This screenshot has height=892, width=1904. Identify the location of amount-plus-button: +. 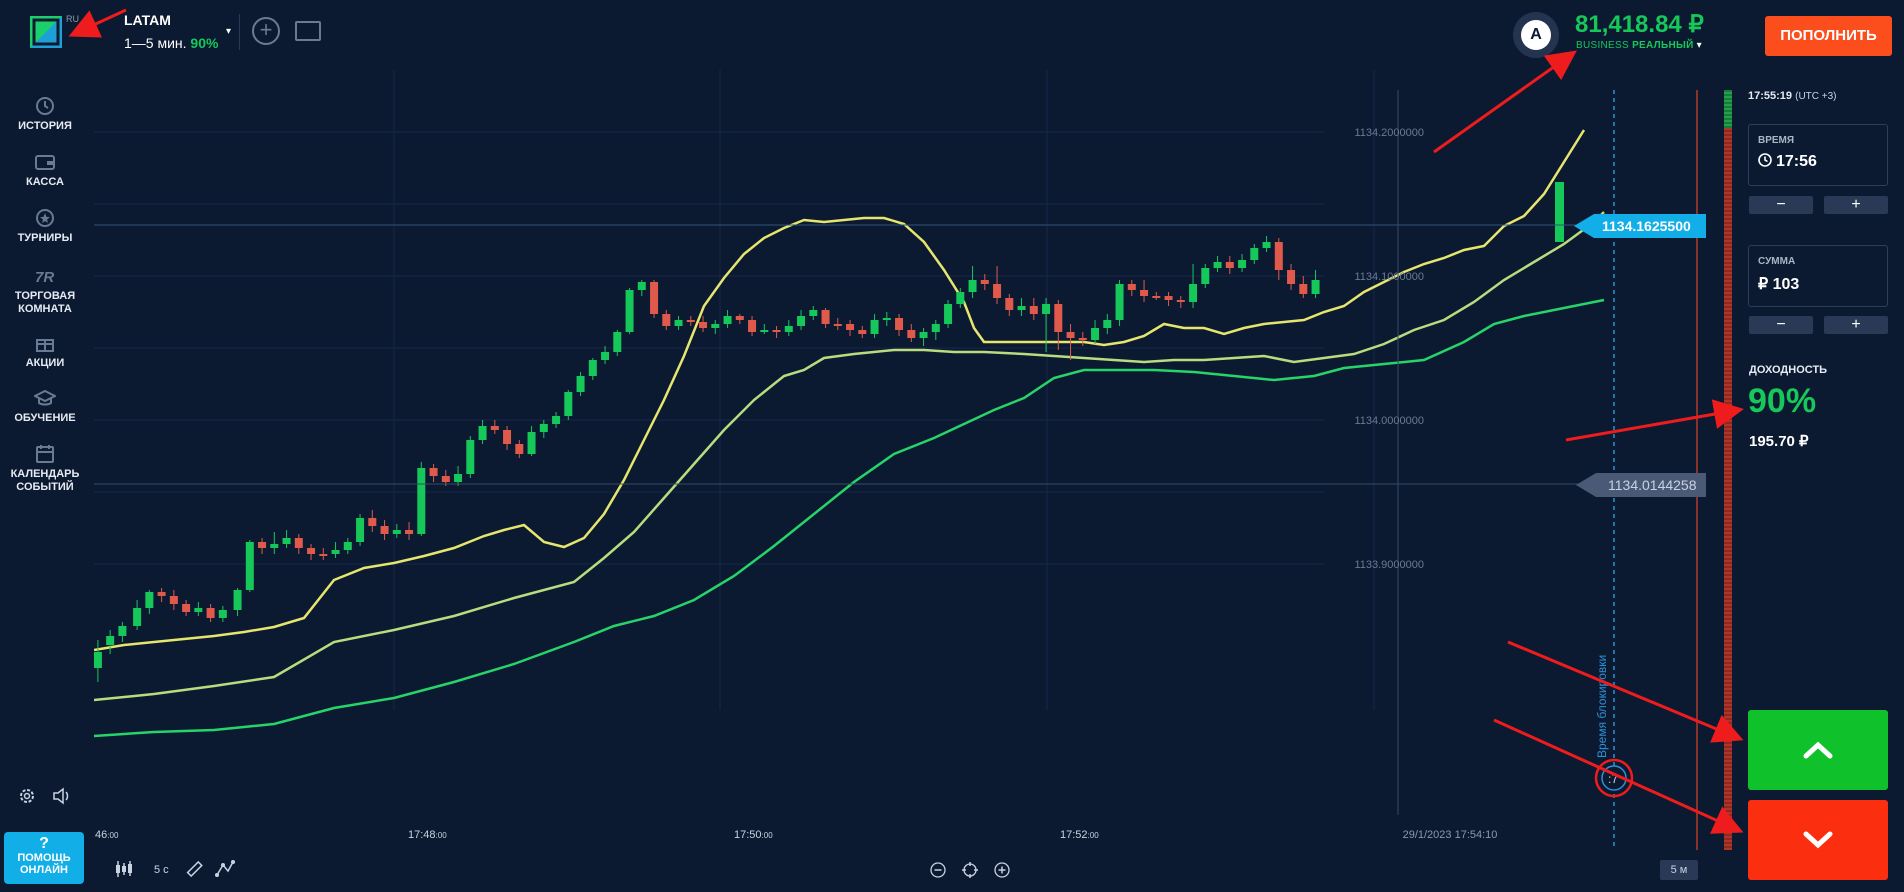
(1856, 325).